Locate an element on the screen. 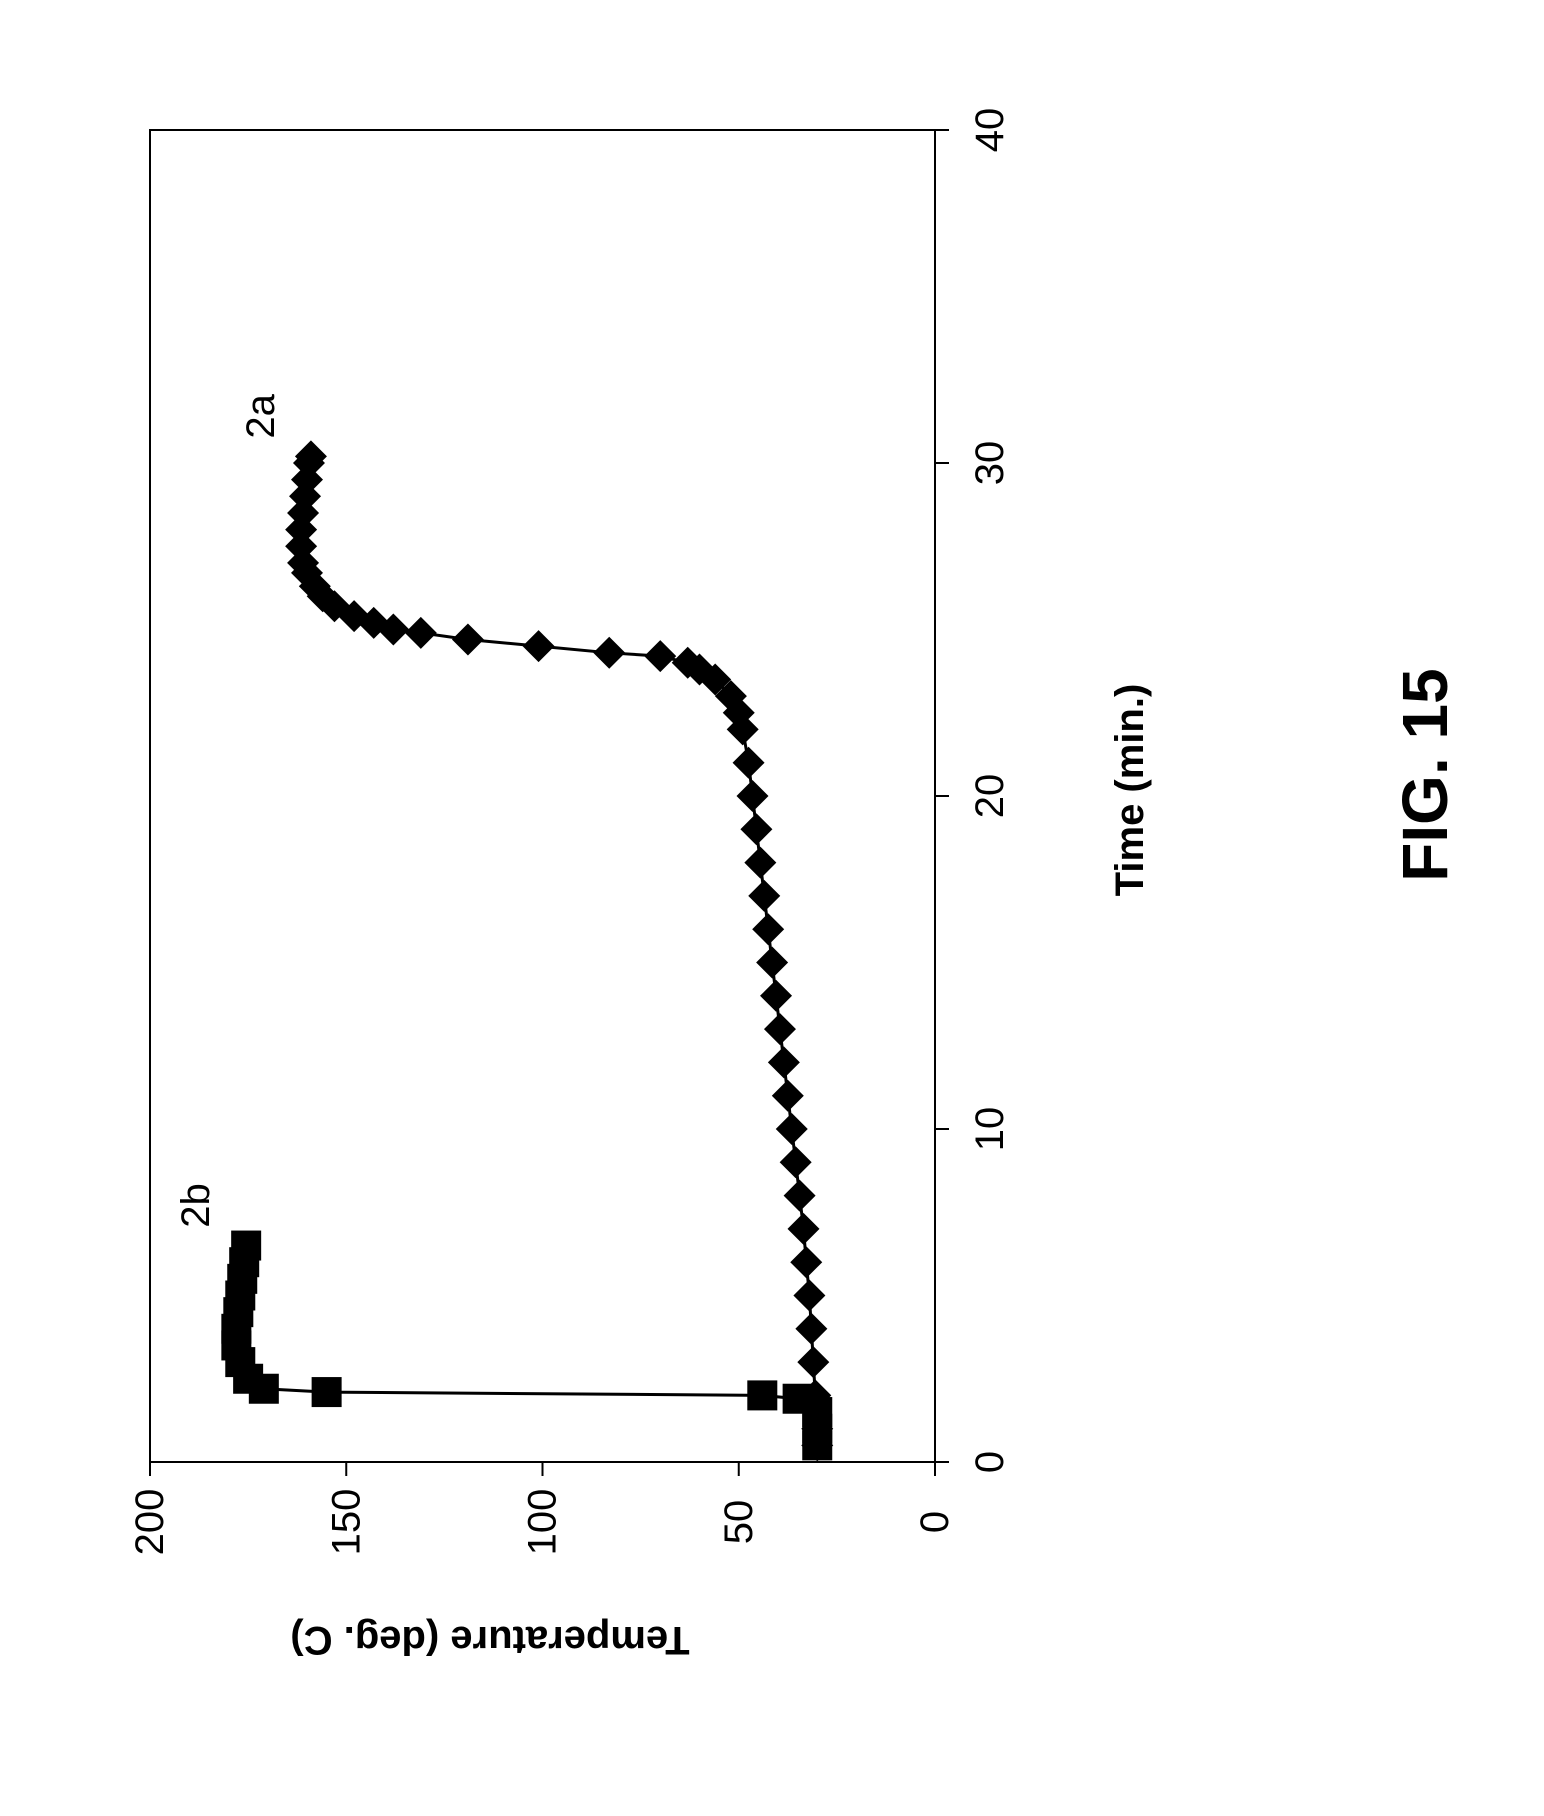  time-tick-label: 20 is located at coordinates (990, 796).